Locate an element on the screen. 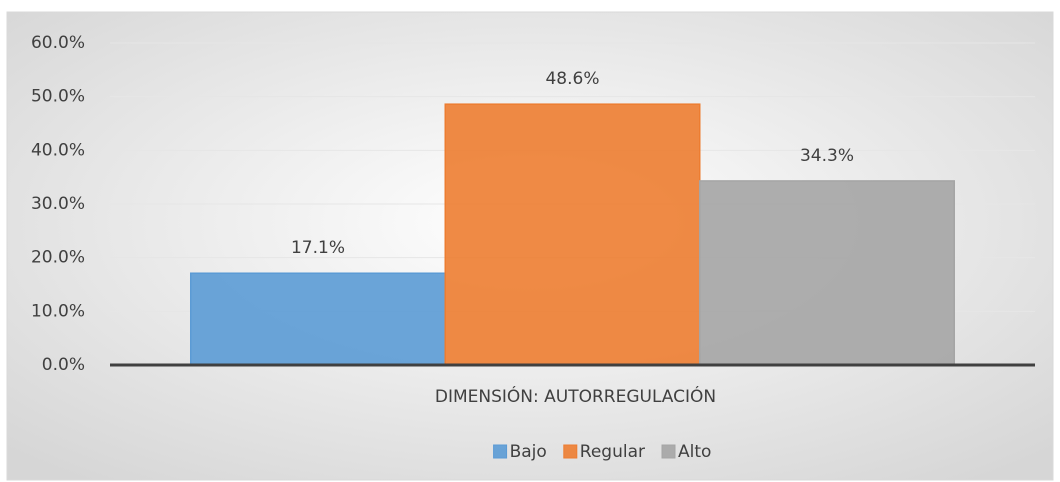 The height and width of the screenshot is (482, 1060). y-tick-label: 40.0% is located at coordinates (58, 150).